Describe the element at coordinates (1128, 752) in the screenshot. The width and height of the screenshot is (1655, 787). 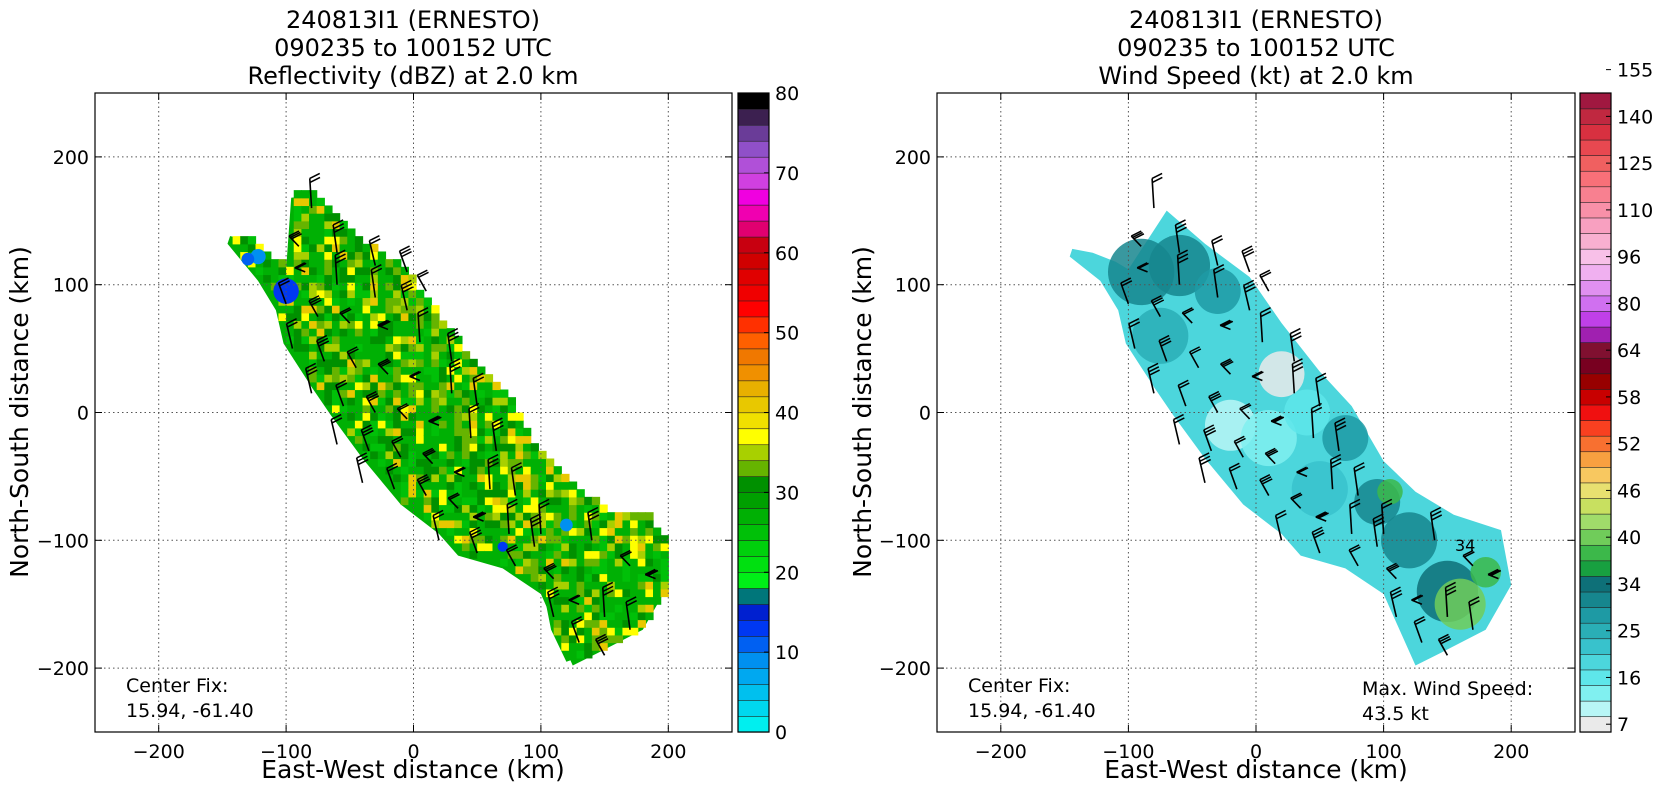
I see `x-tick-label: −100` at that location.